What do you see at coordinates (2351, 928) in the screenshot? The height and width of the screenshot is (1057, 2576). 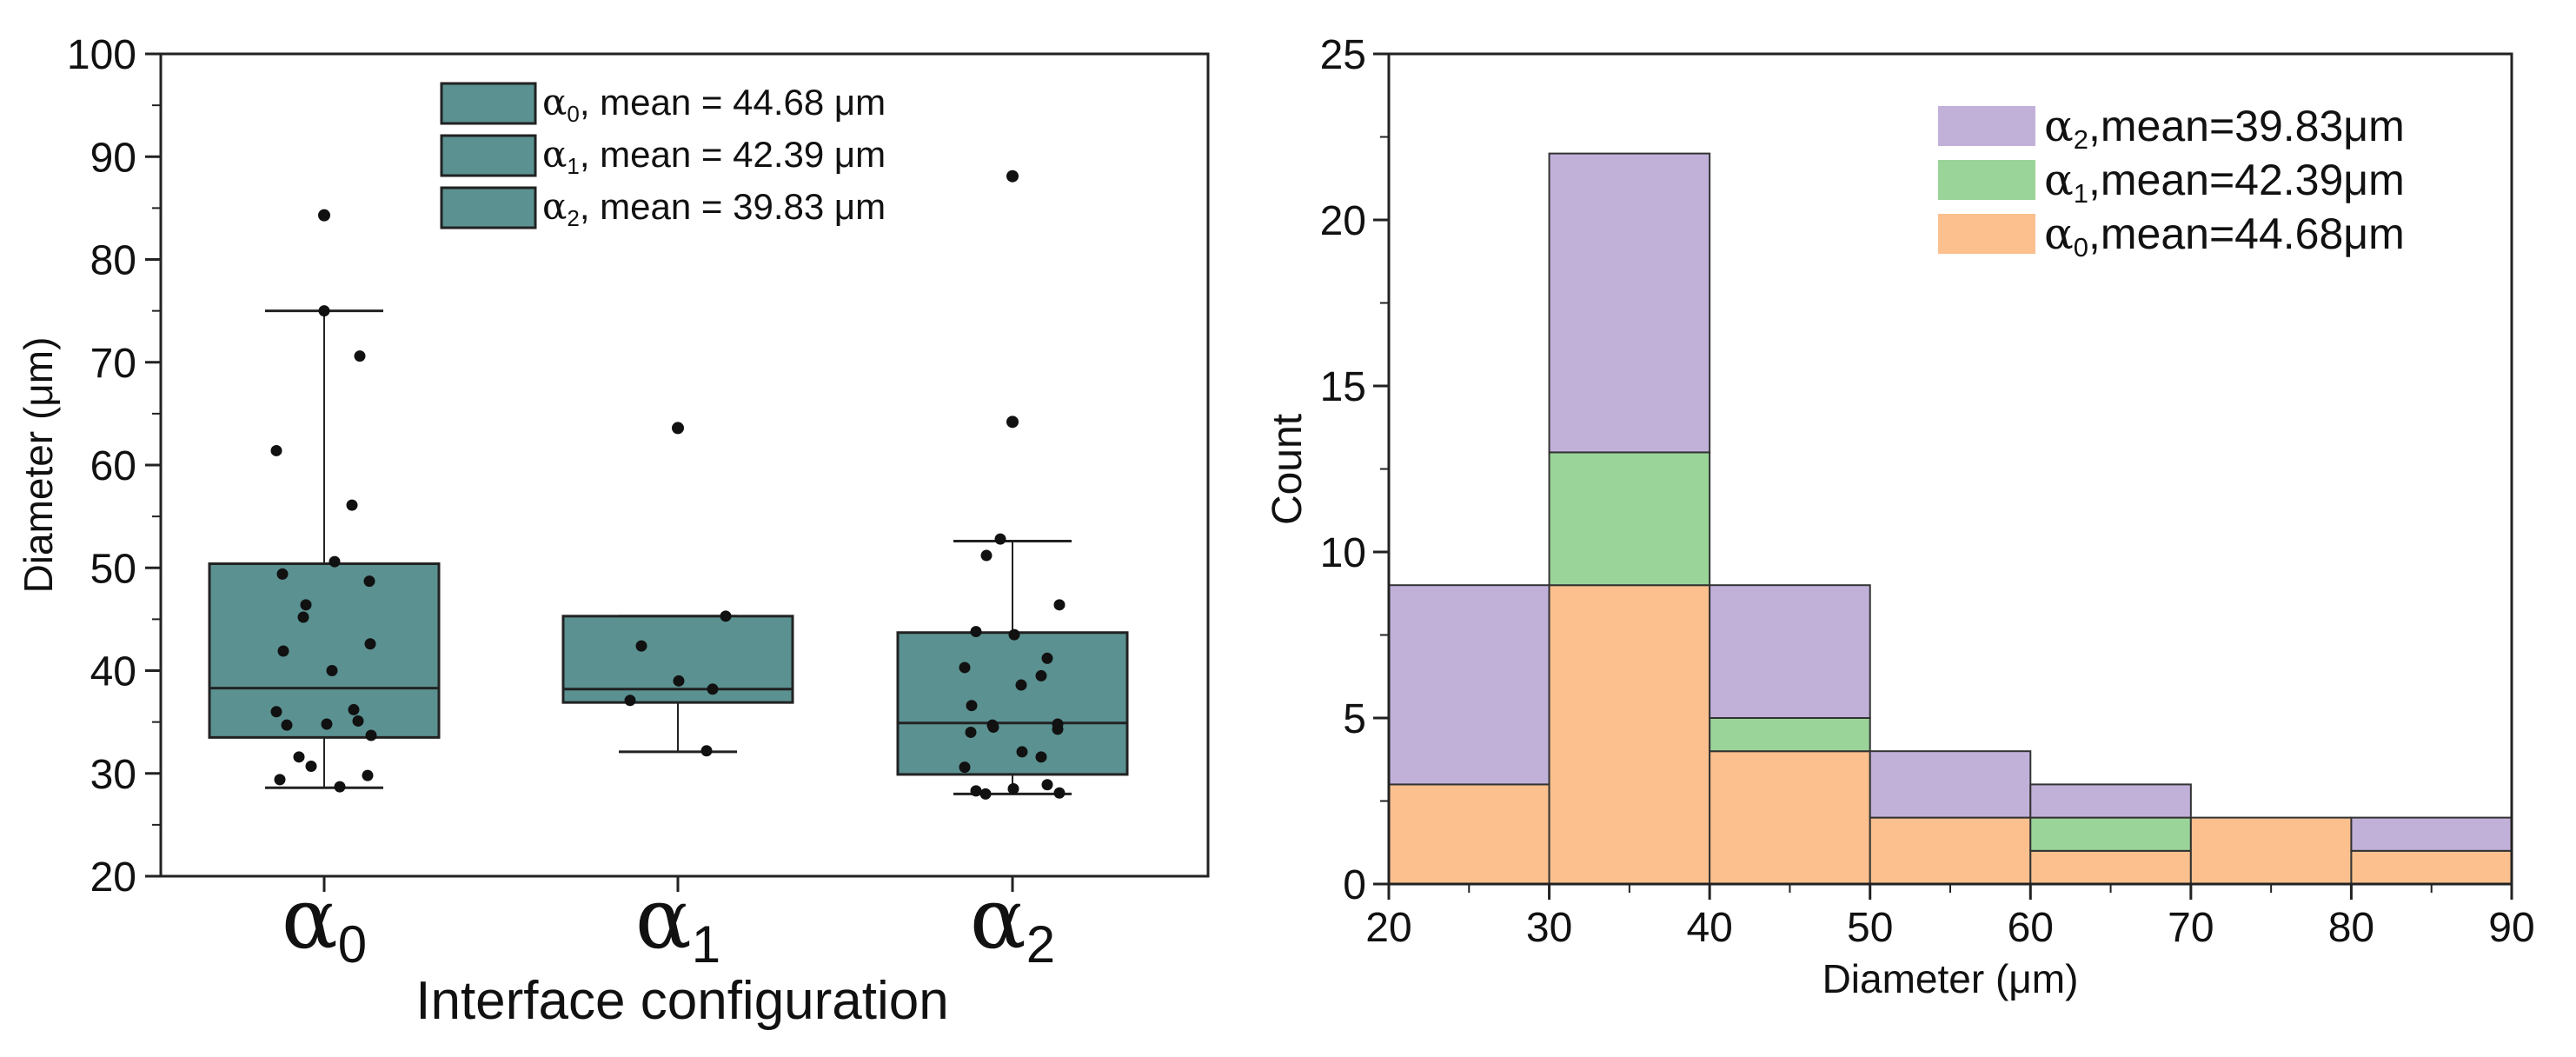 I see `histogram-x-tick-label: 80` at bounding box center [2351, 928].